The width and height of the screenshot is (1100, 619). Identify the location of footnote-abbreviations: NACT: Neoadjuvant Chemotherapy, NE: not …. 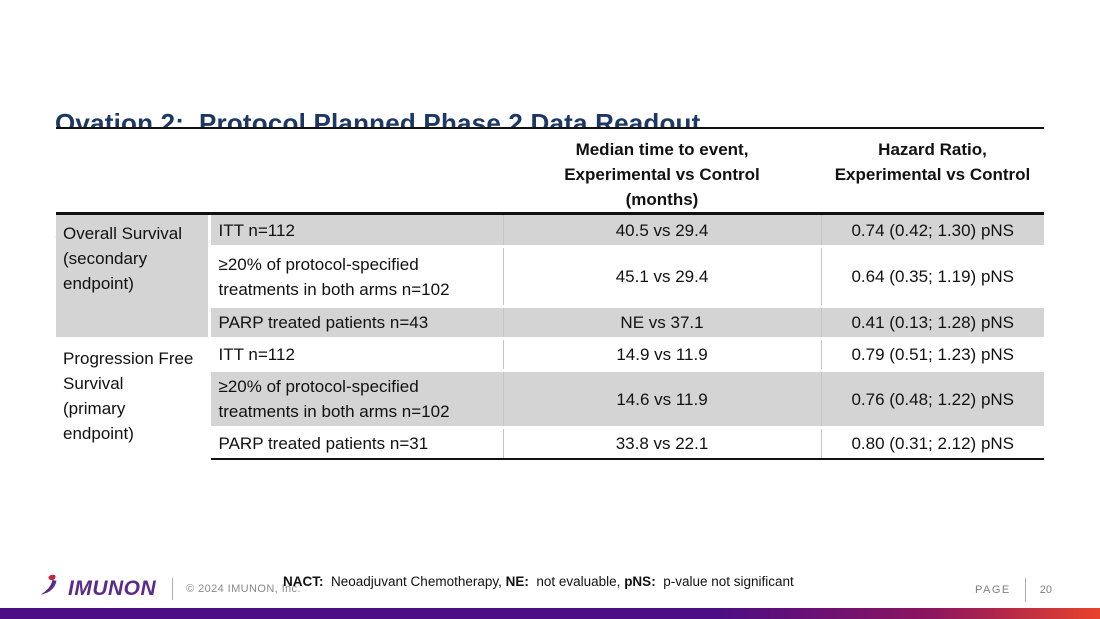
(538, 581).